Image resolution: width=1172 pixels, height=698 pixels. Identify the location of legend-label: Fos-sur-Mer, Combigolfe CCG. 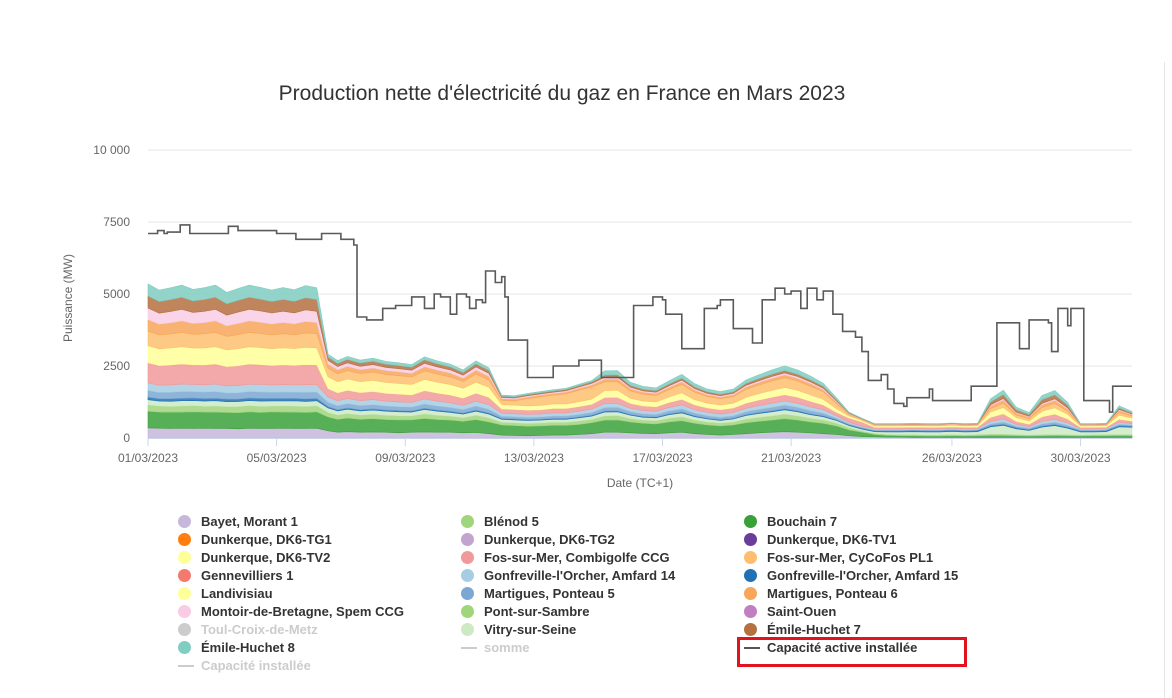
(577, 557).